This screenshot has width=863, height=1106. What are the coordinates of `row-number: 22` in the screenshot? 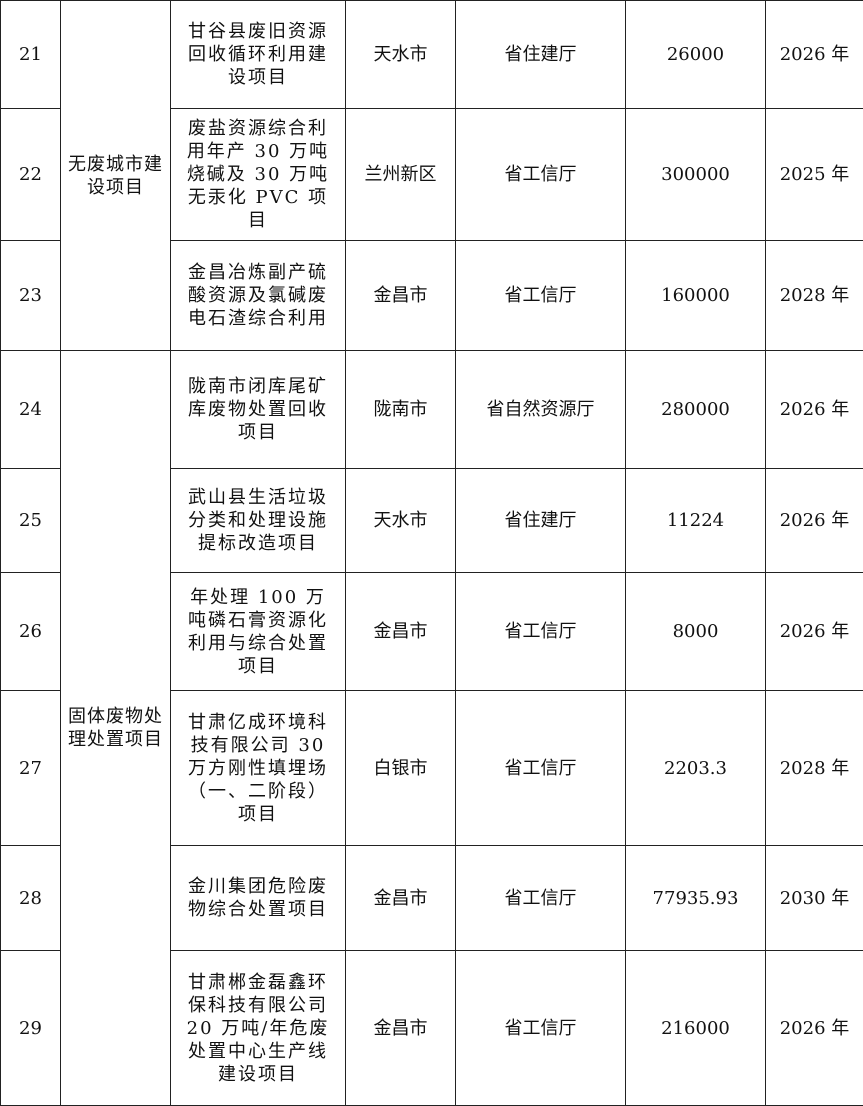 It's located at (31, 175).